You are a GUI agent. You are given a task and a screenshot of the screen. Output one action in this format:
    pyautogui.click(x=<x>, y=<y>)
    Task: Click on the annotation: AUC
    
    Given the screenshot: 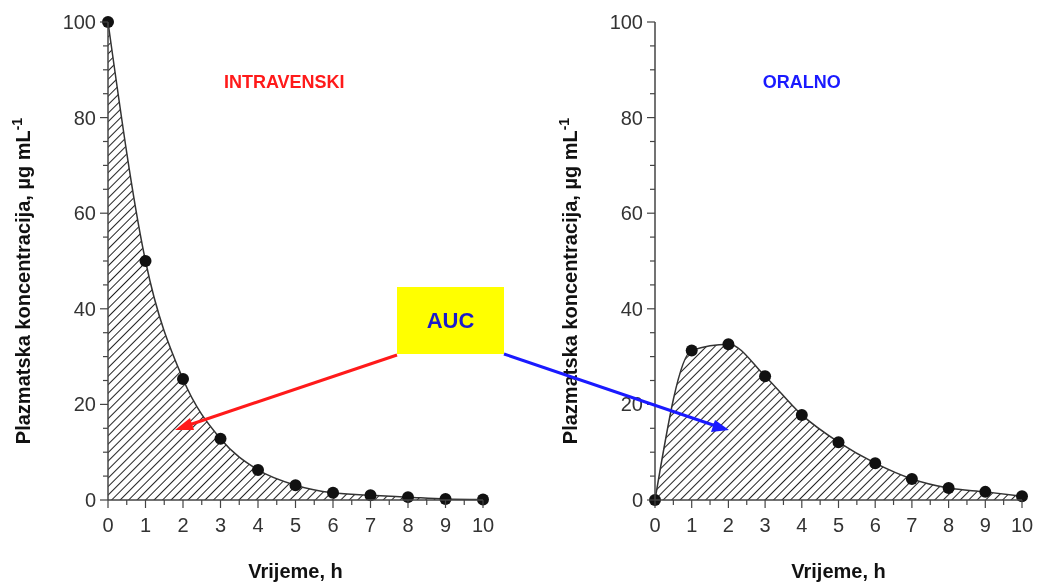 What is the action you would take?
    pyautogui.click(x=450, y=320)
    